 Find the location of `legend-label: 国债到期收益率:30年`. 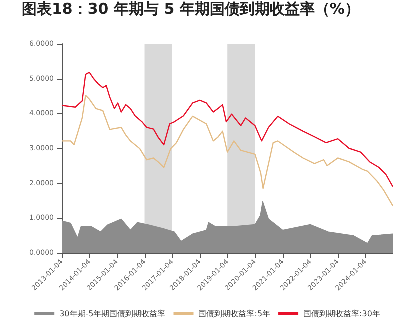

legend-label: 国债到期收益率:30年 is located at coordinates (342, 314).